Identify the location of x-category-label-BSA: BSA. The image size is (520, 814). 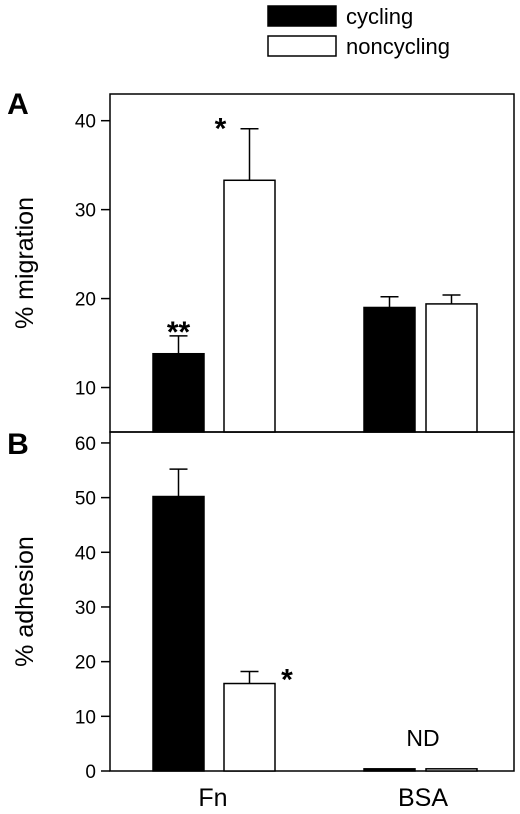
(423, 798).